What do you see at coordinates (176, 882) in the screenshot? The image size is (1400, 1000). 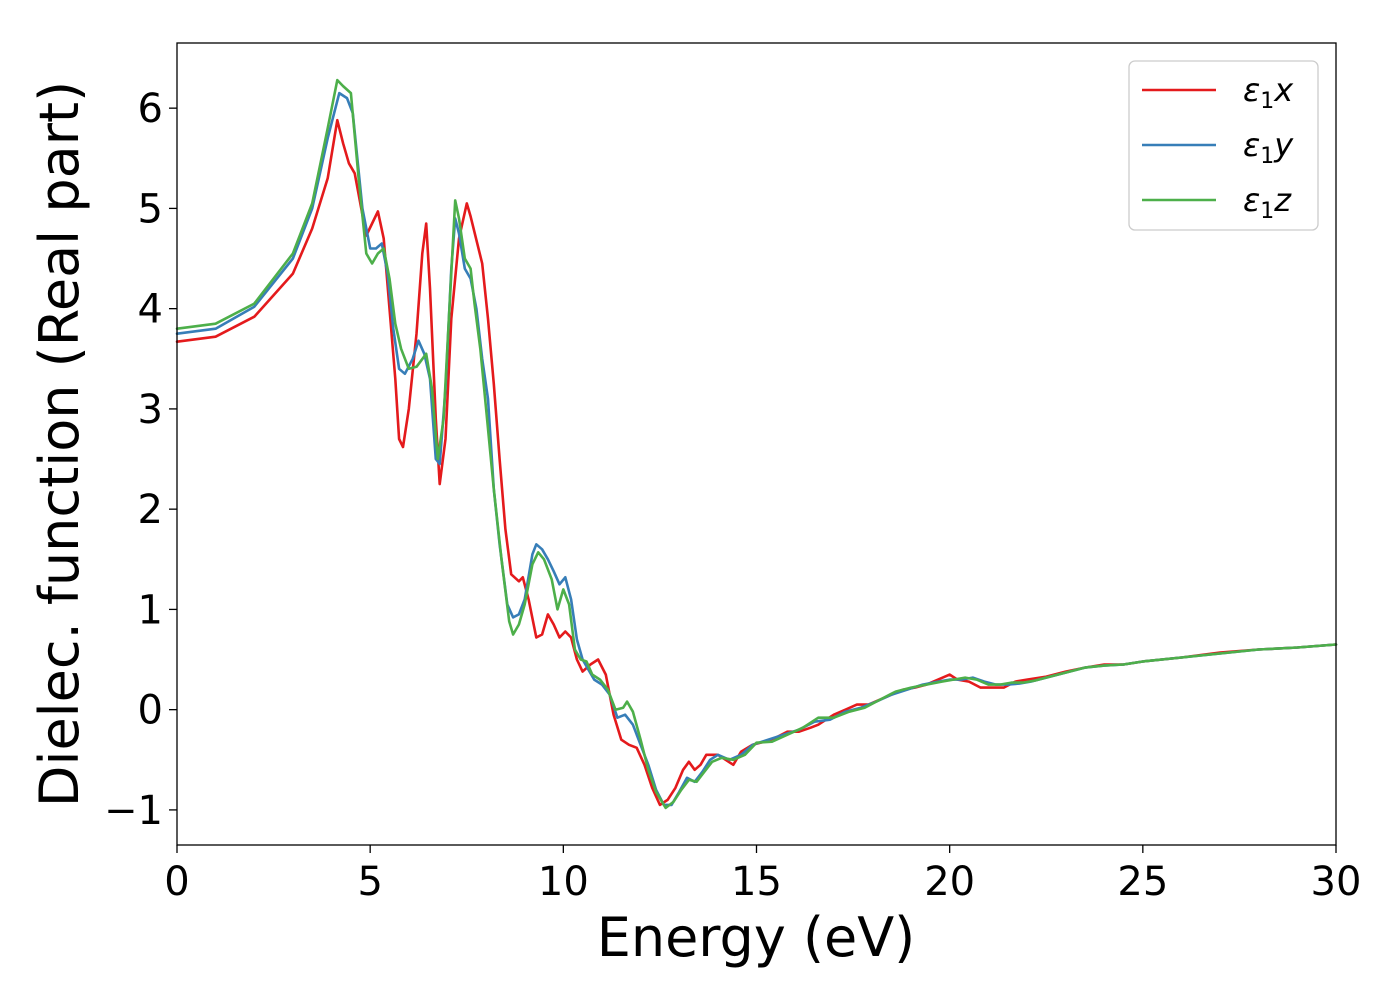 I see `x-tick-label: 0` at bounding box center [176, 882].